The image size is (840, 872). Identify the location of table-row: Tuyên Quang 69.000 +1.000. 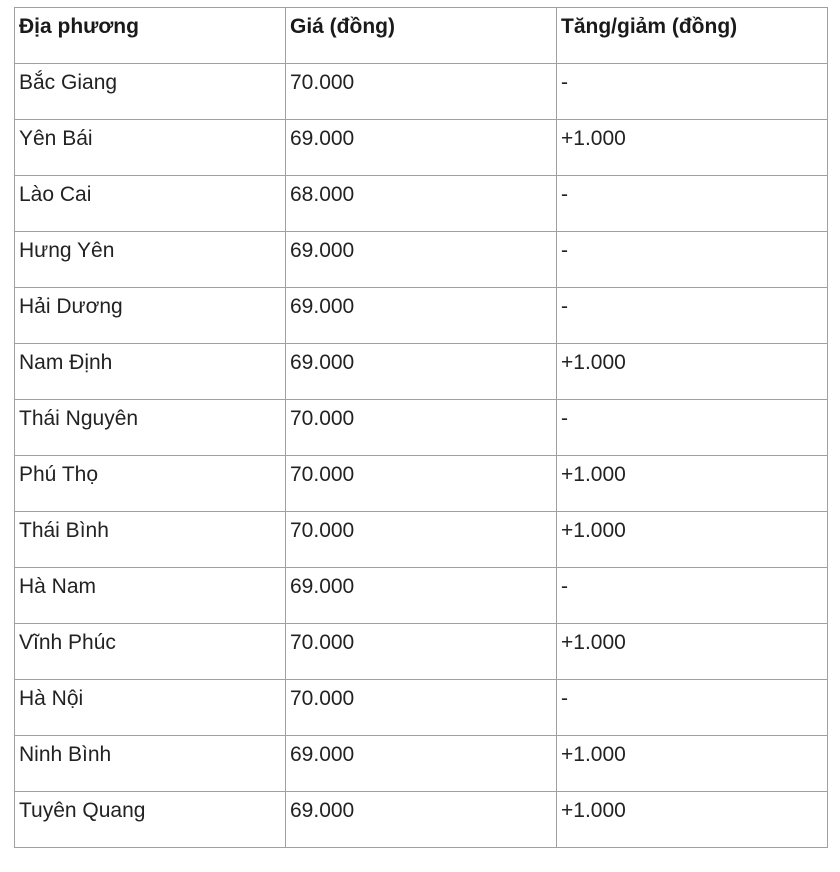
(421, 819).